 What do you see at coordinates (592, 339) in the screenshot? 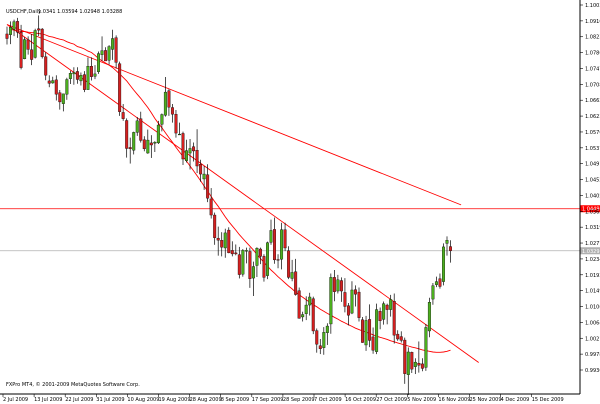
I see `y-tick-label: 1.00210` at bounding box center [592, 339].